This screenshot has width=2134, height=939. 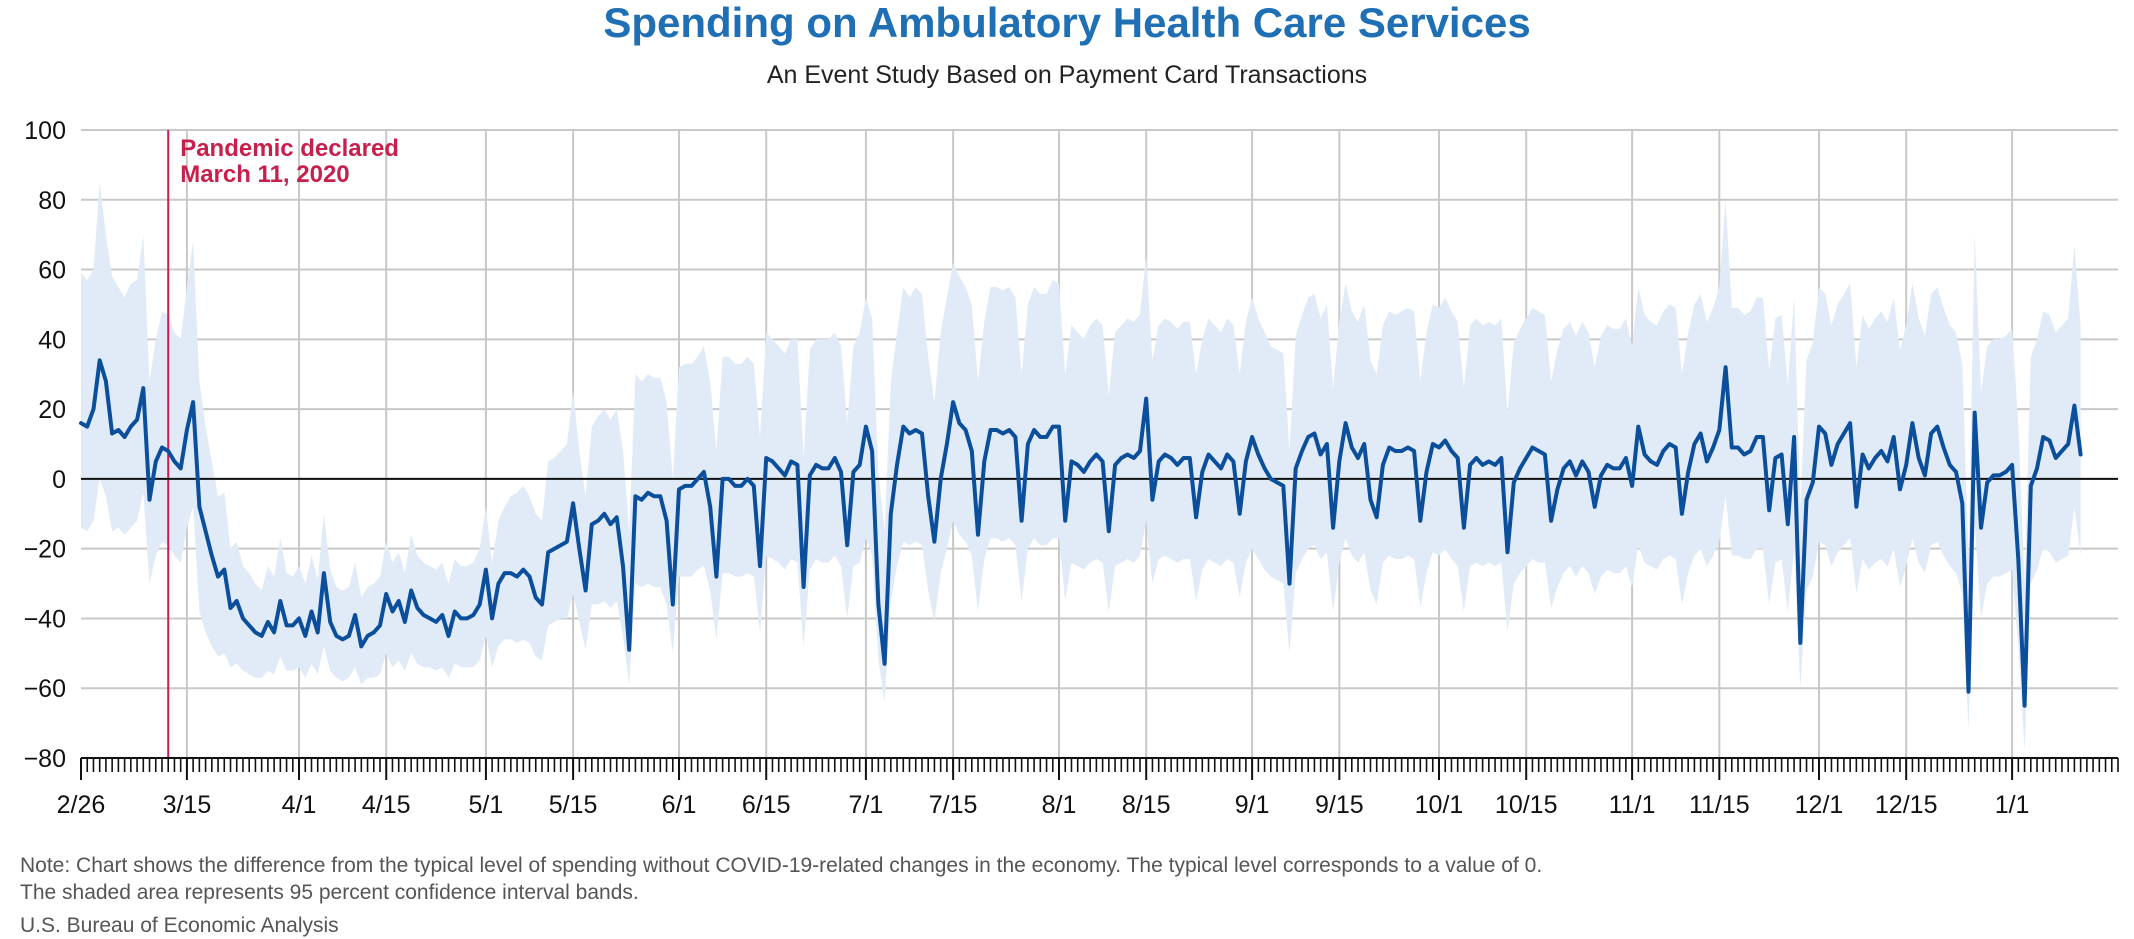 I want to click on y-tick-label: 0, so click(x=59, y=480).